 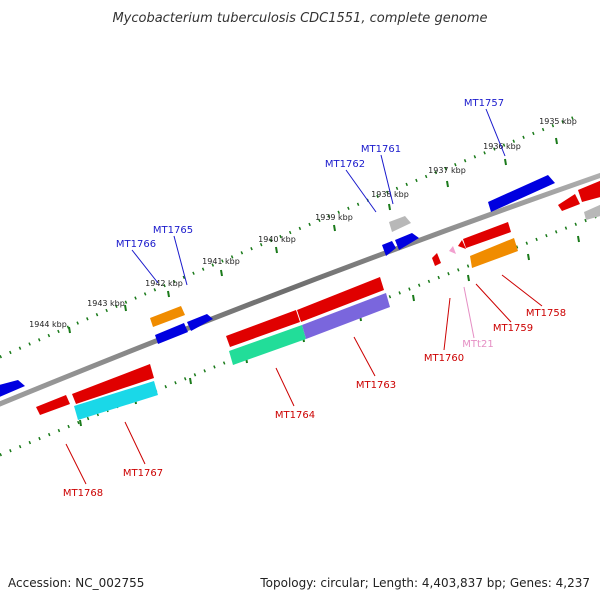 I want to click on ruler-label: 1937 kbp, so click(x=447, y=170).